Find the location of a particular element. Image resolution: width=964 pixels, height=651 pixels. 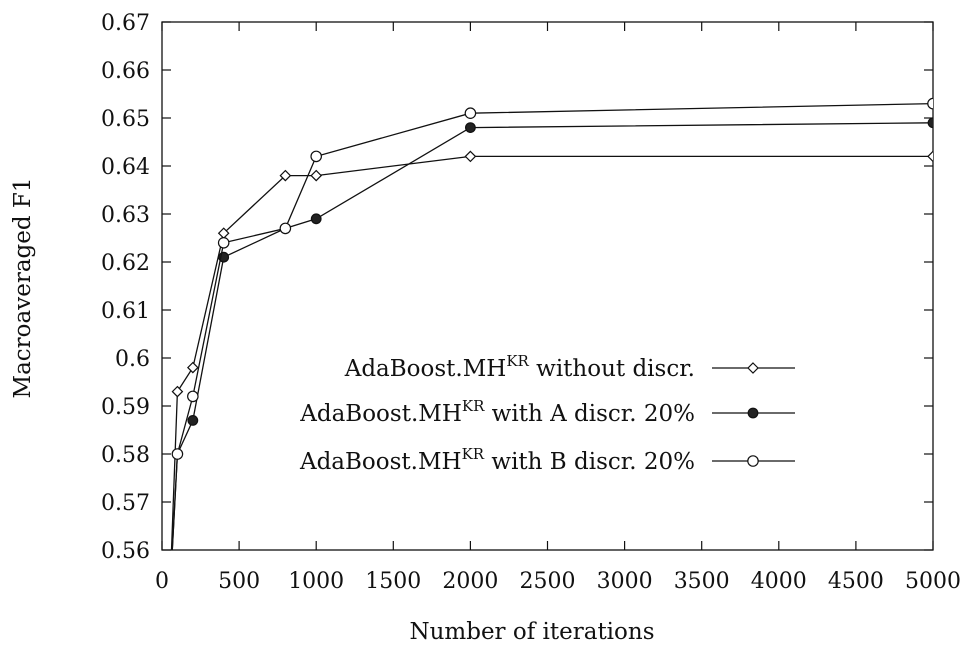

y-tick-label: 0.61 is located at coordinates (125, 311).